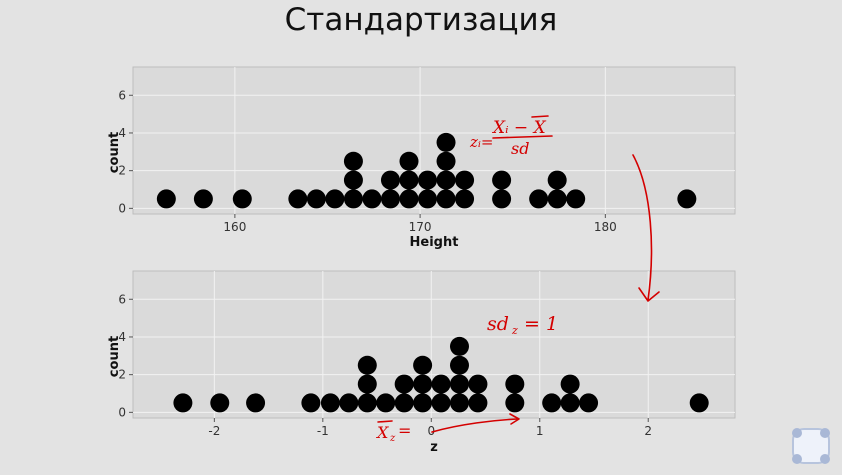 The image size is (842, 475). I want to click on slide-title: Стандартизация, so click(421, 20).